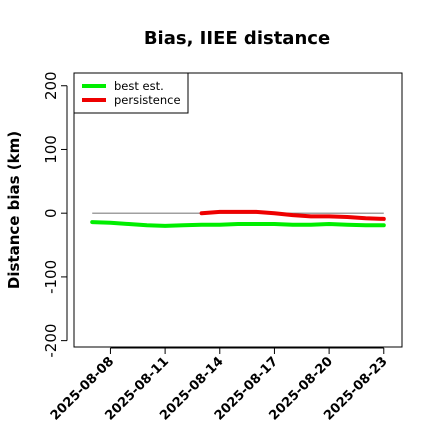  Describe the element at coordinates (51, 149) in the screenshot. I see `y-tick-label: 100` at that location.